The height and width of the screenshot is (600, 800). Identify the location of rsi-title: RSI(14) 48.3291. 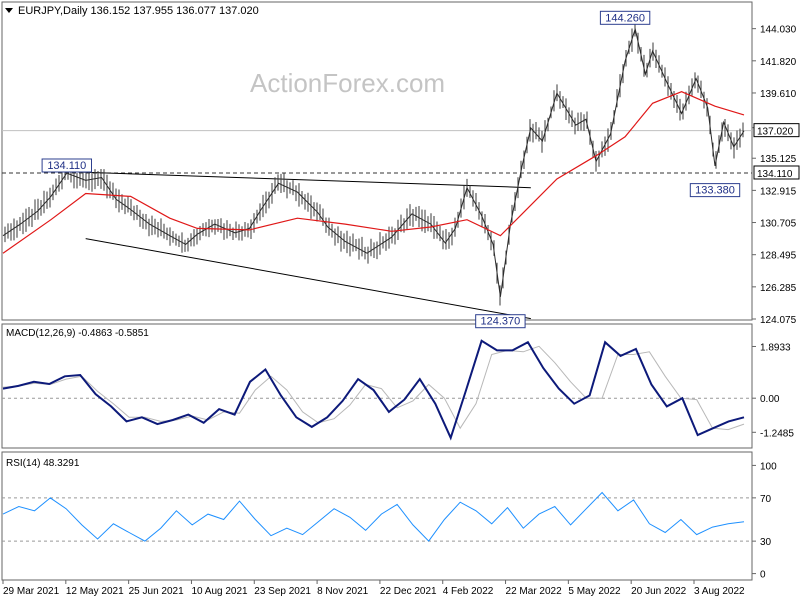
(43, 463).